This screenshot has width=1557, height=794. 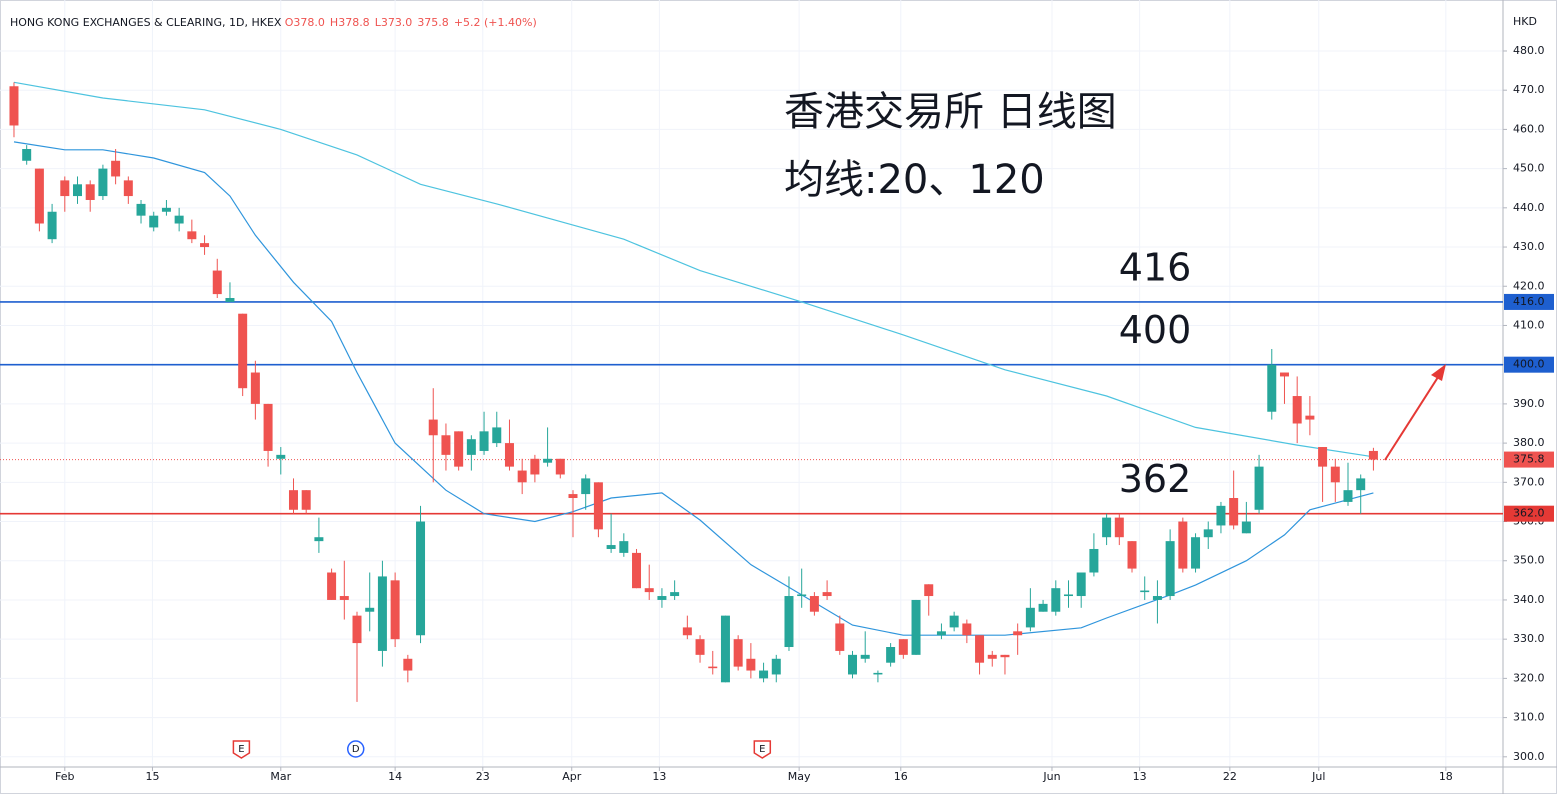 I want to click on annotation: 香港交易所 日线图, so click(x=950, y=112).